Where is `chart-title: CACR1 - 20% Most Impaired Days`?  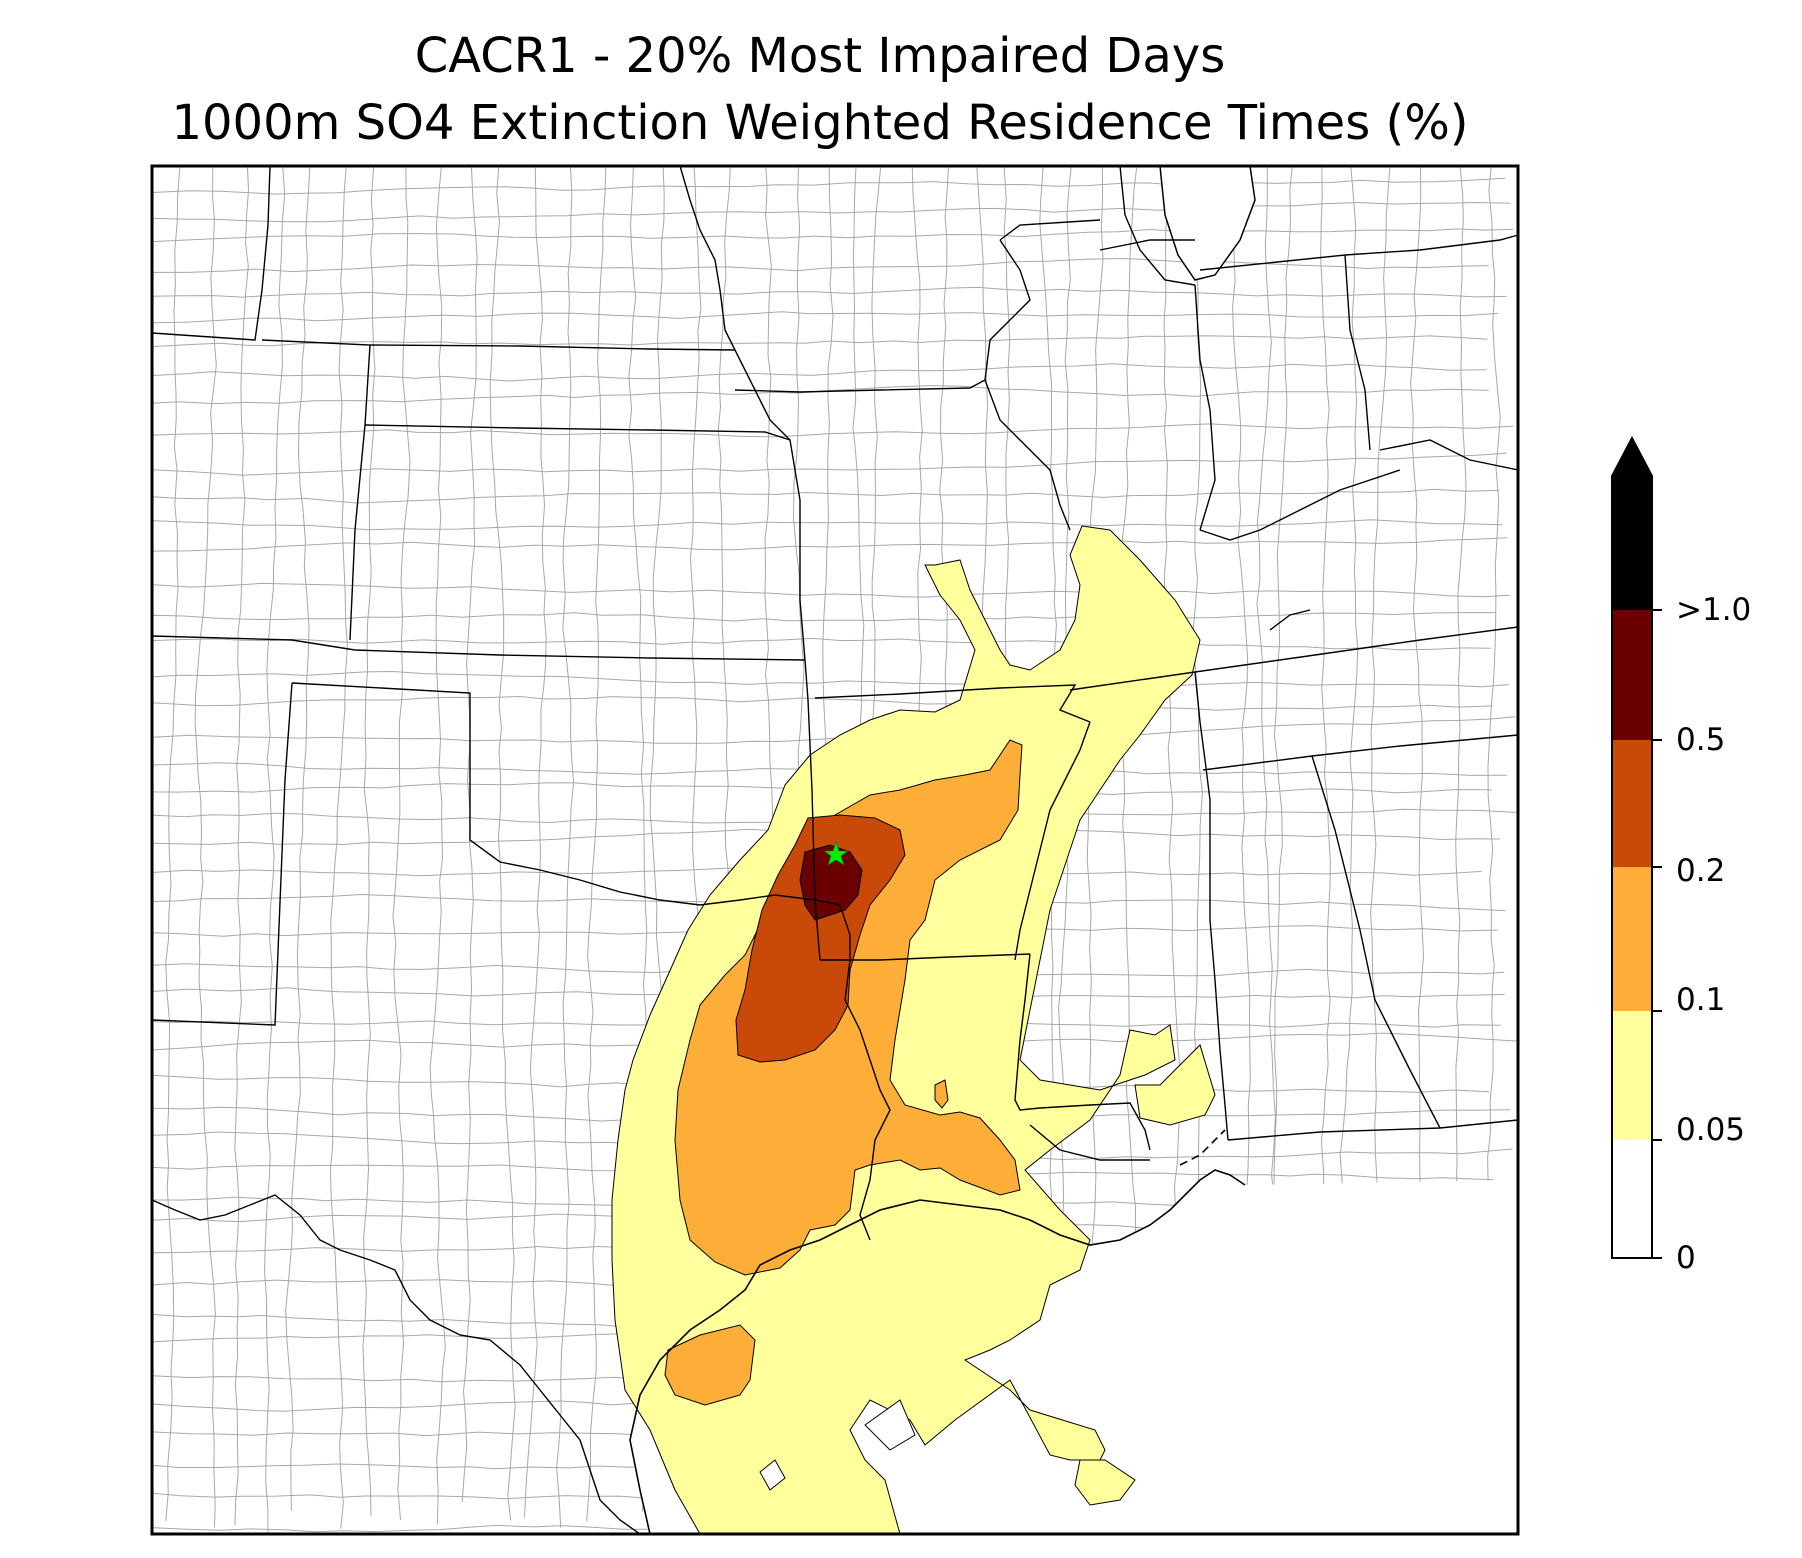
chart-title: CACR1 - 20% Most Impaired Days is located at coordinates (820, 56).